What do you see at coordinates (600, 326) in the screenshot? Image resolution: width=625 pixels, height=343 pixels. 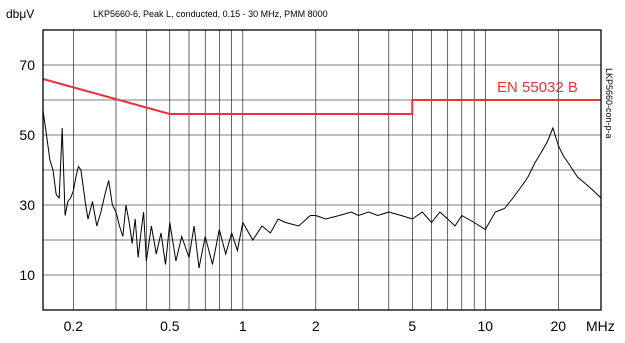 I see `x-axis-unit-label: MHz` at bounding box center [600, 326].